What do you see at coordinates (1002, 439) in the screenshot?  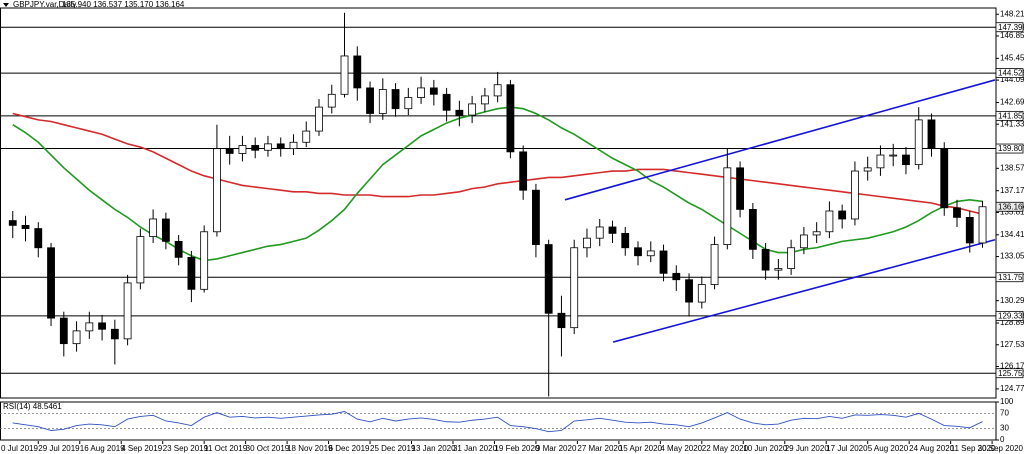 I see `y-tick-label: 0` at bounding box center [1002, 439].